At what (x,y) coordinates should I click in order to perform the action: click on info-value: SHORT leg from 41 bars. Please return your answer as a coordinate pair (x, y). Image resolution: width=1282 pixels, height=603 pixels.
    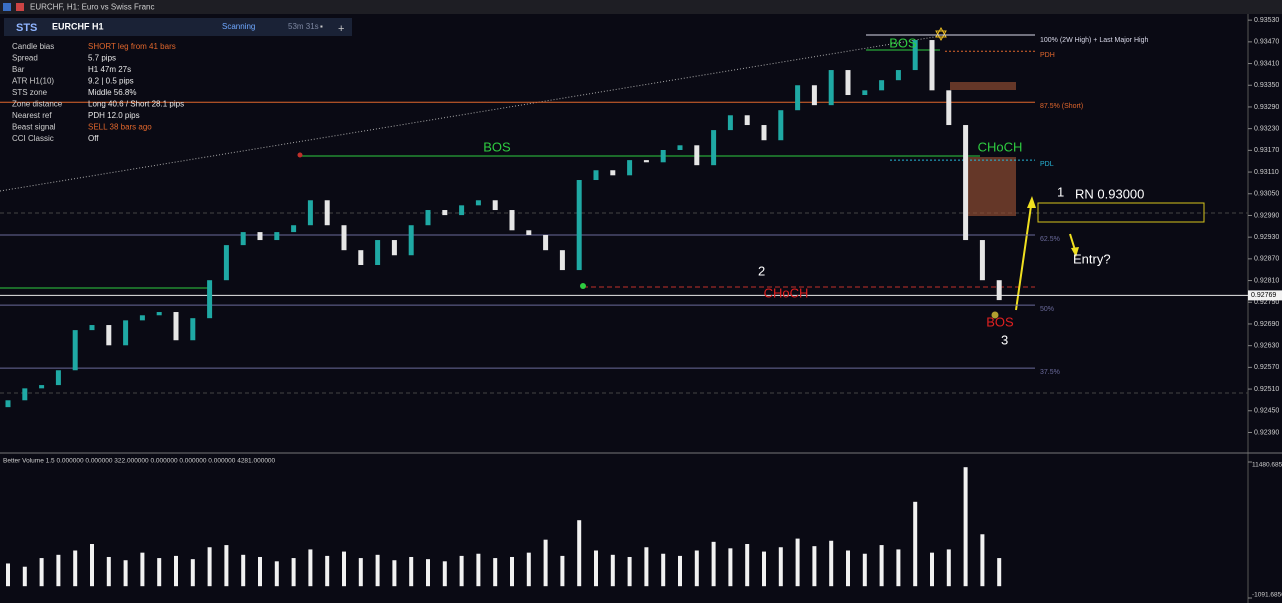
    Looking at the image, I should click on (132, 46).